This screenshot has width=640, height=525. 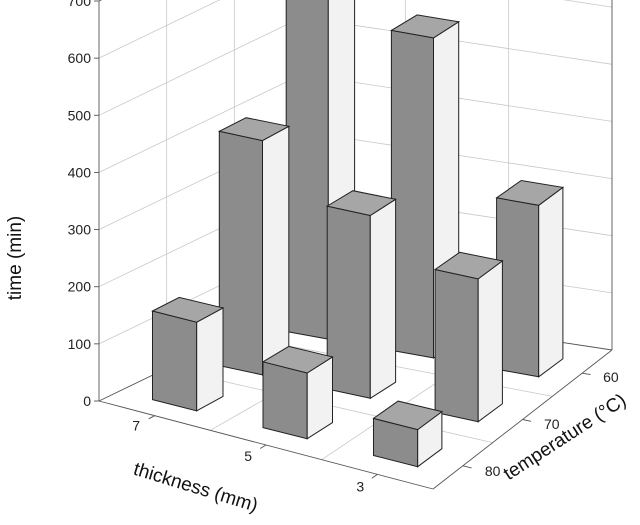 What do you see at coordinates (136, 425) in the screenshot?
I see `x-tick-label: 7` at bounding box center [136, 425].